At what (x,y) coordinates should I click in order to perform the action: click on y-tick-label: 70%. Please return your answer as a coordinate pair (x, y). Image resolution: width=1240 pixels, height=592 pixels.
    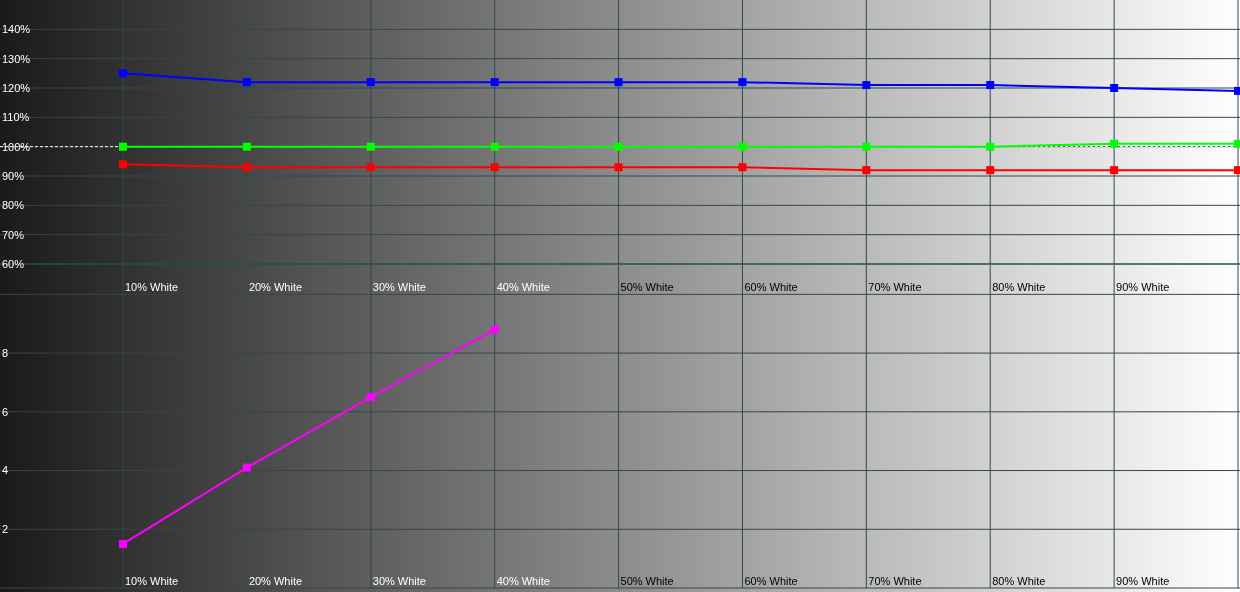
    Looking at the image, I should click on (13, 234).